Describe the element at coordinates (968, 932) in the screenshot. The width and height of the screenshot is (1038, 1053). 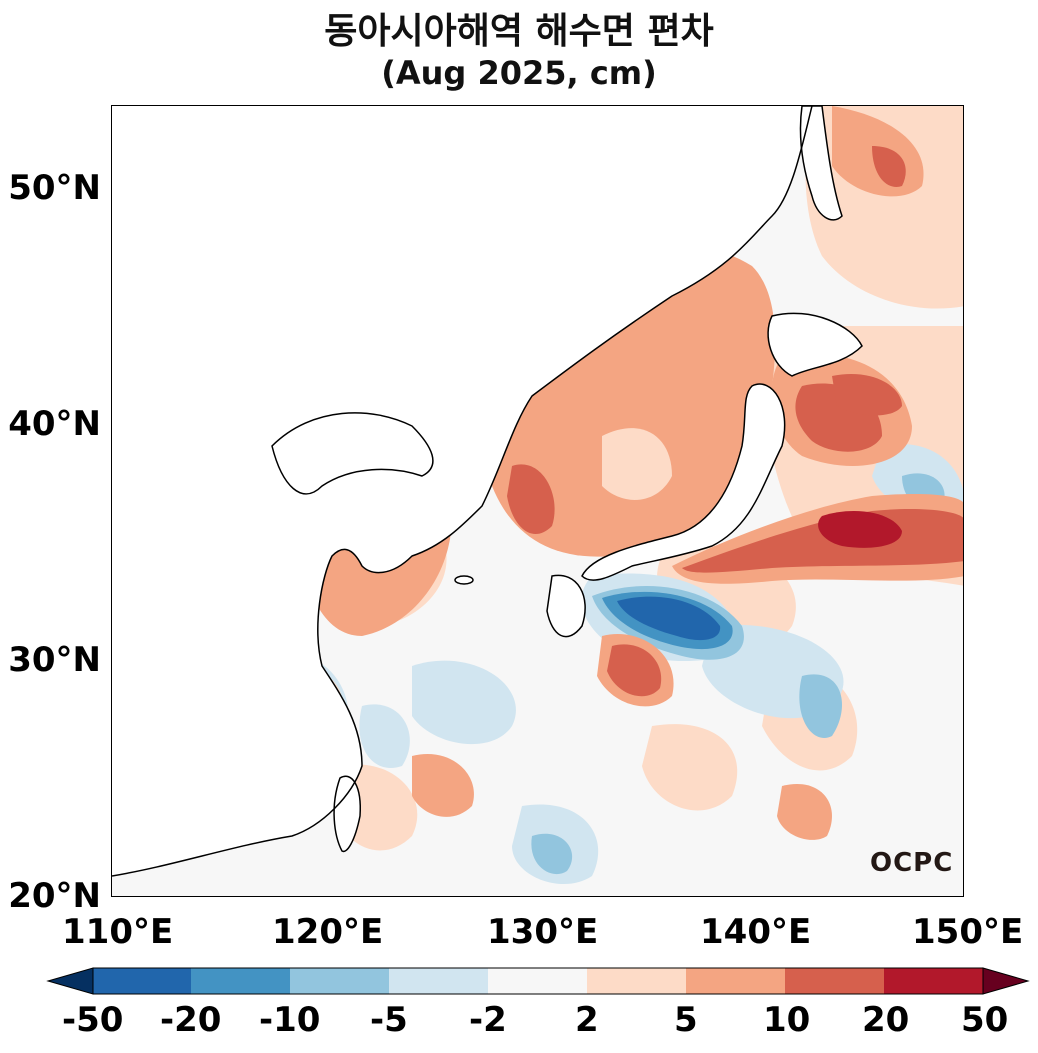
I see `lon-label-150e: 150°E` at that location.